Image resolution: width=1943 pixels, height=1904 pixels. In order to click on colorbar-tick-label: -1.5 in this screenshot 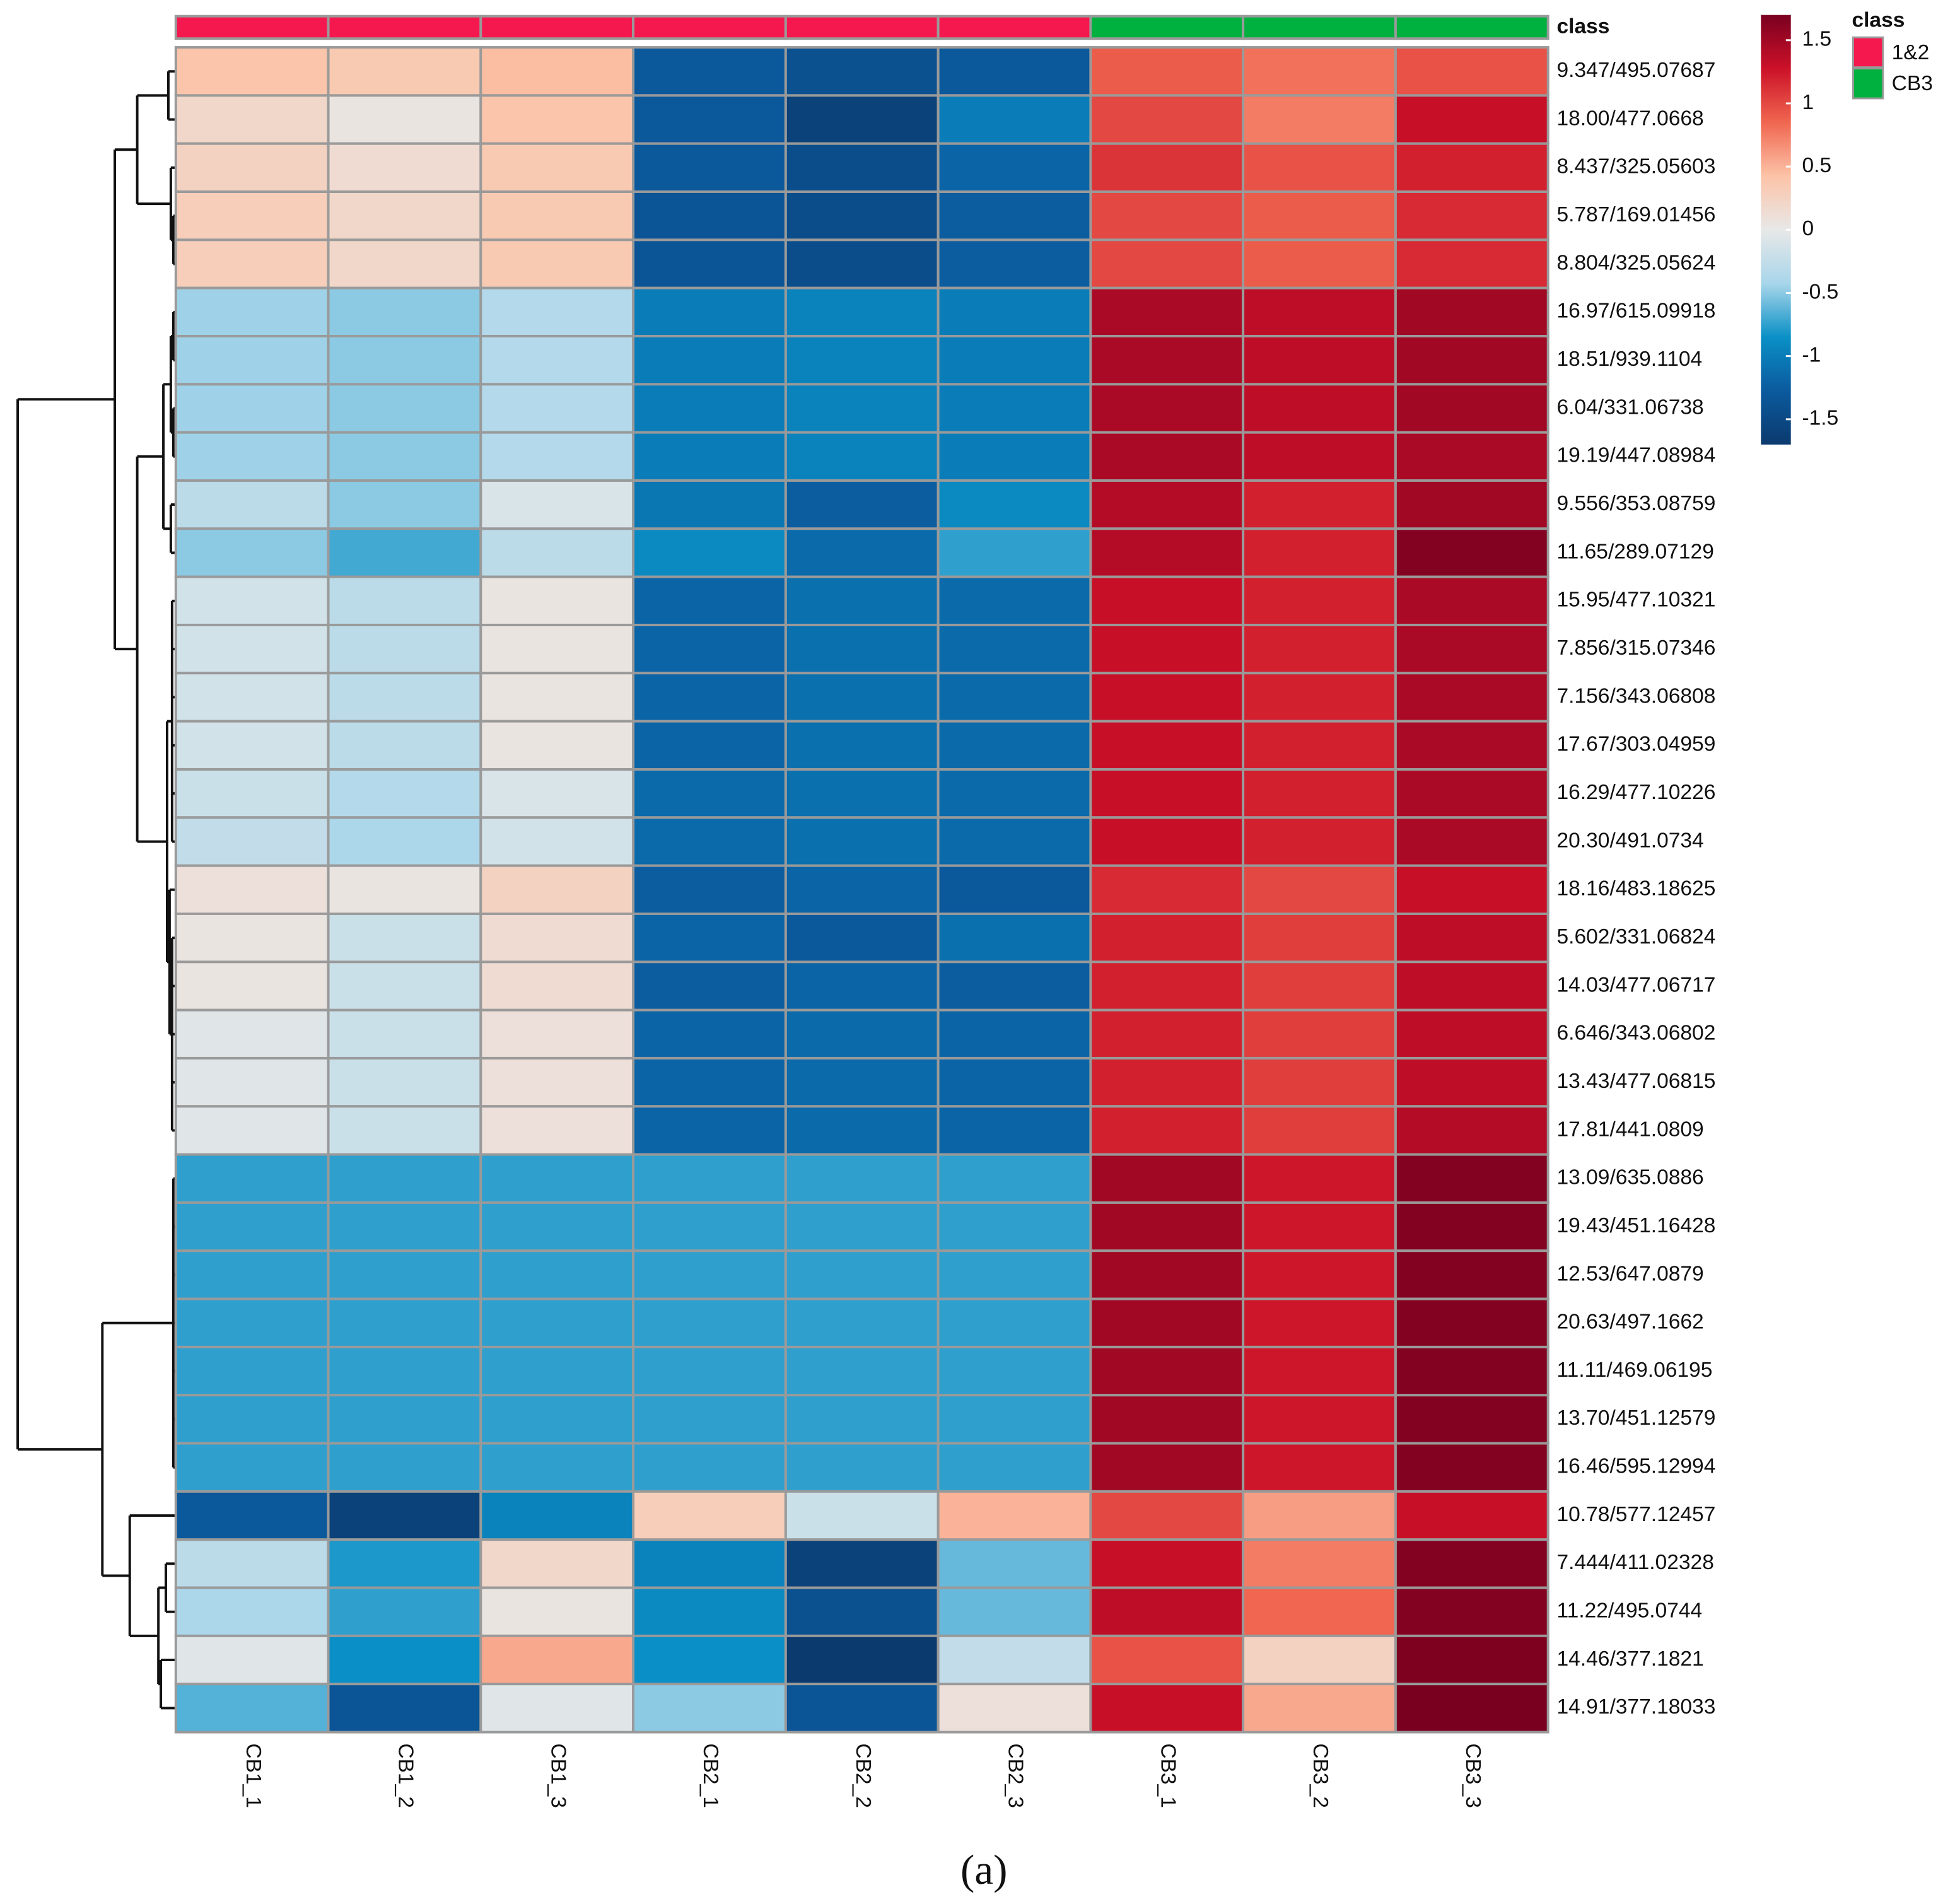, I will do `click(1820, 418)`.